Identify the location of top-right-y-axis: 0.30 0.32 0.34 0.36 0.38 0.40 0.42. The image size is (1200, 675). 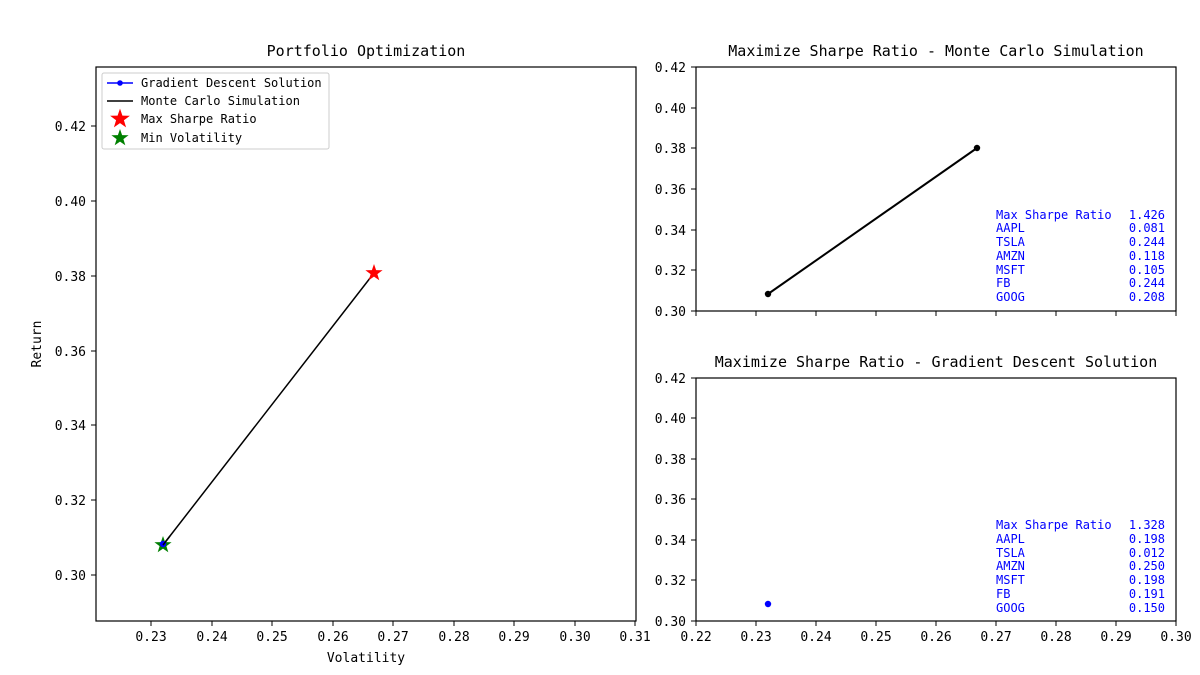
(675, 190).